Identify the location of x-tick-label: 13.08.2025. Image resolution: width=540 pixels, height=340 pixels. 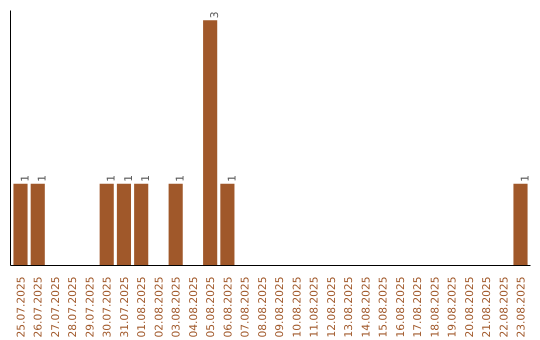
(349, 307).